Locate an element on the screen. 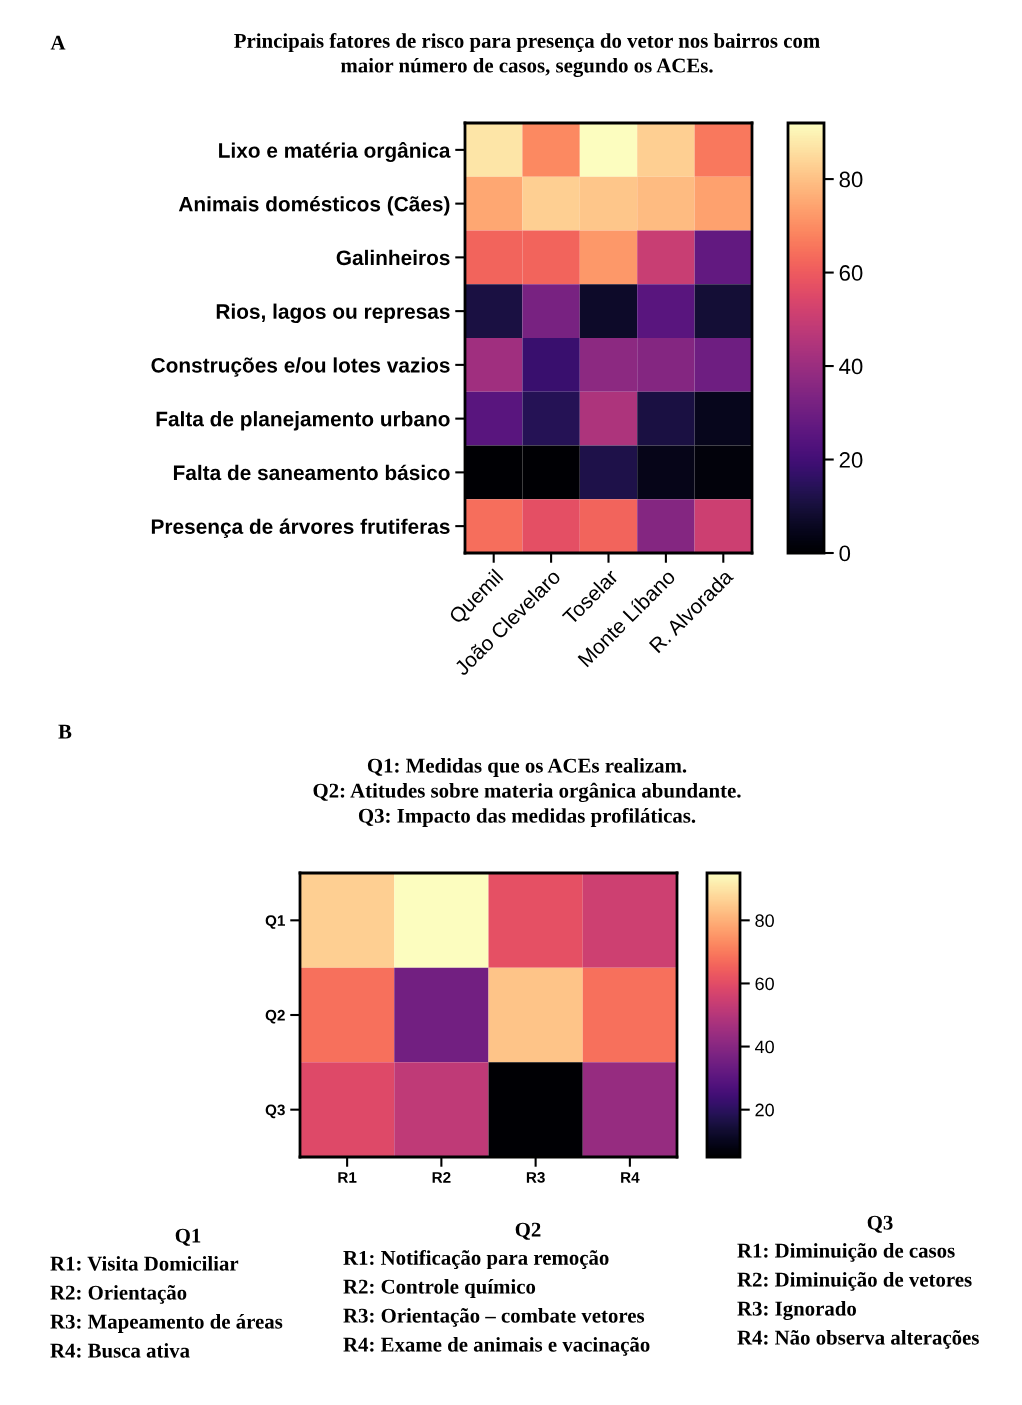 Image resolution: width=1022 pixels, height=1405 pixels. text: B is located at coordinates (65, 731).